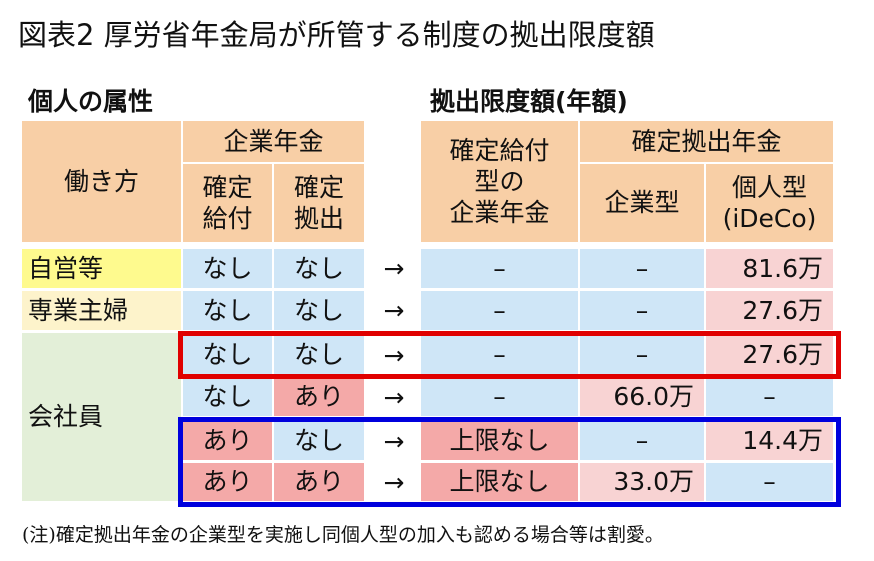 This screenshot has width=874, height=561. I want to click on header-personal-attributes: 個人の属性, so click(91, 101).